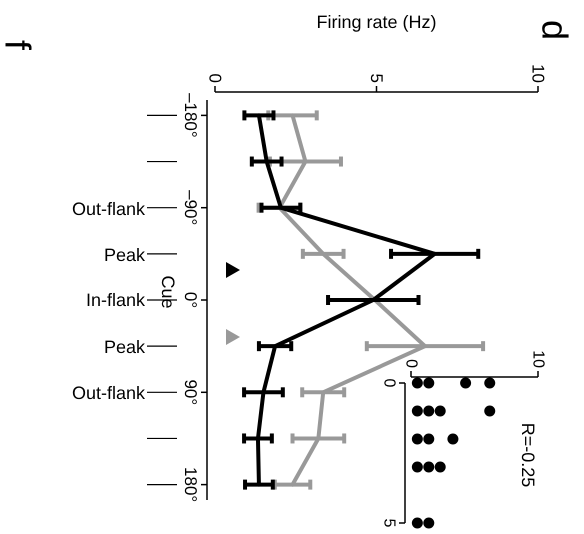  What do you see at coordinates (190, 392) in the screenshot?
I see `y-tick-label: 90°` at bounding box center [190, 392].